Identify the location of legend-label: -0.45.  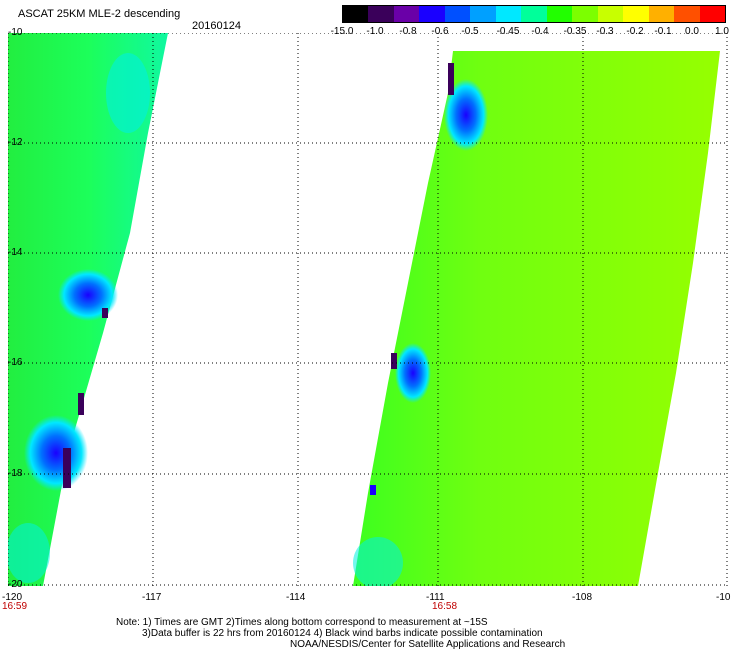
(508, 31).